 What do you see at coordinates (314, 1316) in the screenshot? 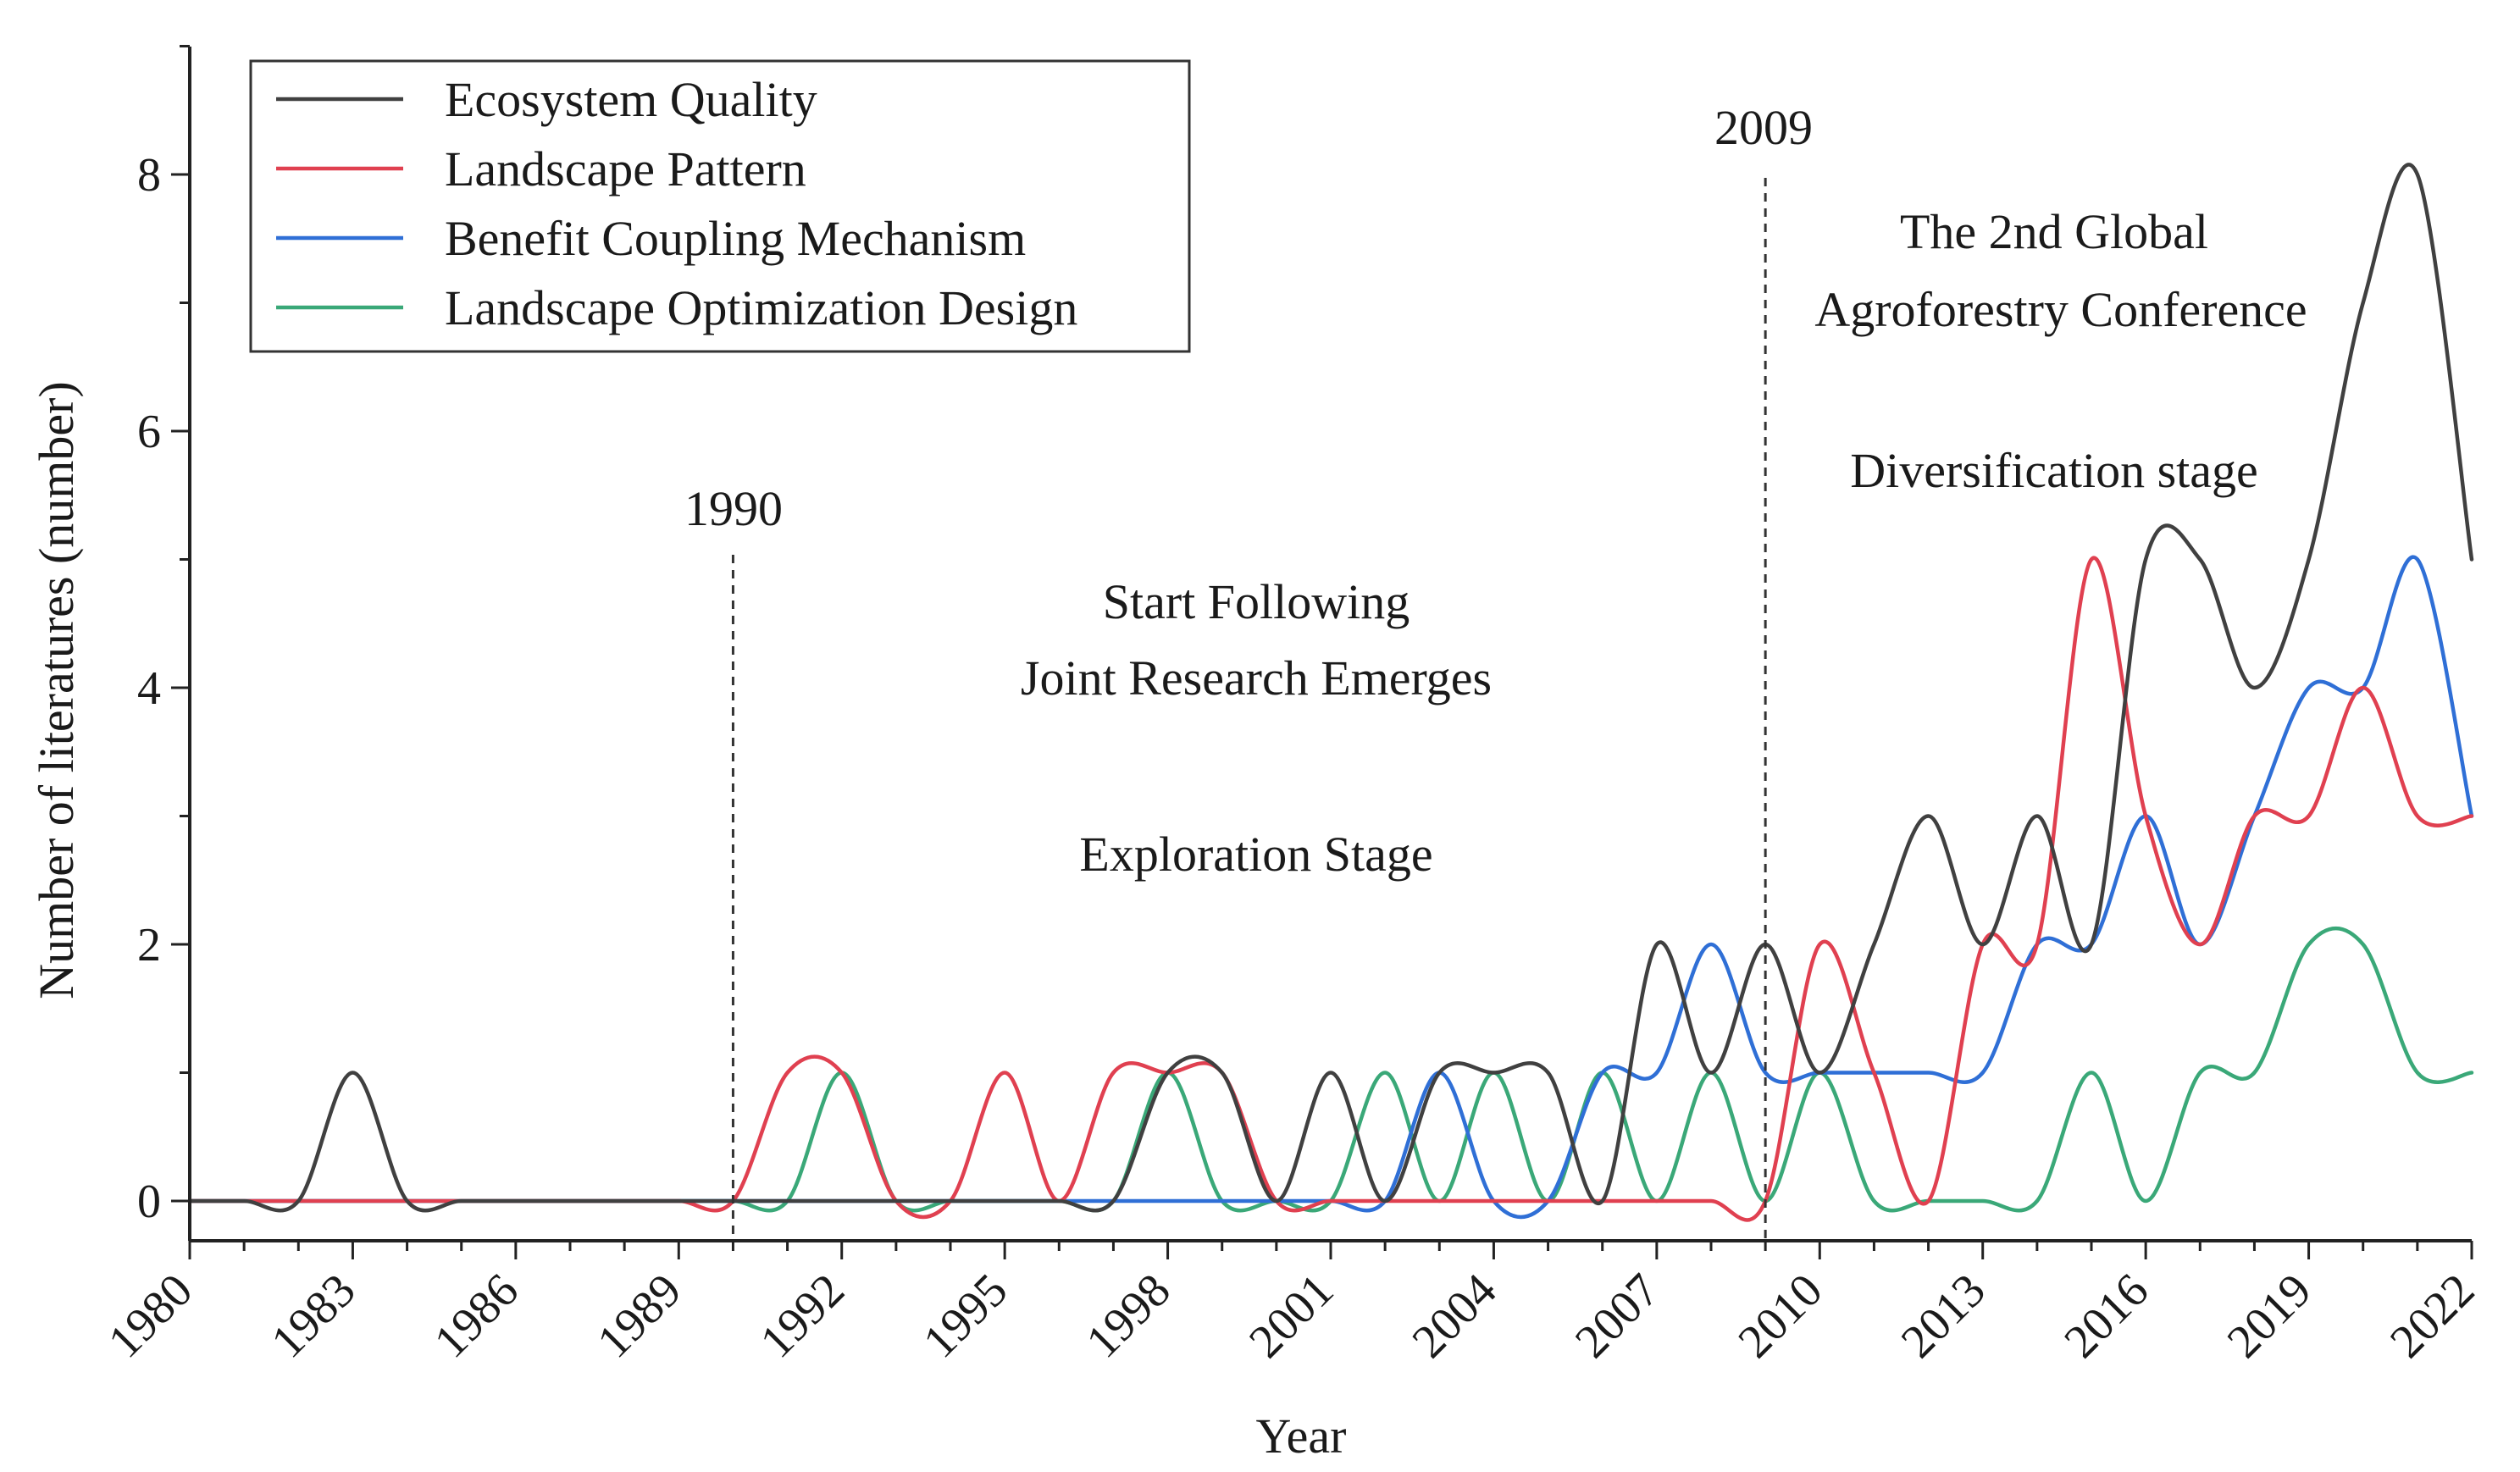
I see `x-tick-label-1983: 1983` at bounding box center [314, 1316].